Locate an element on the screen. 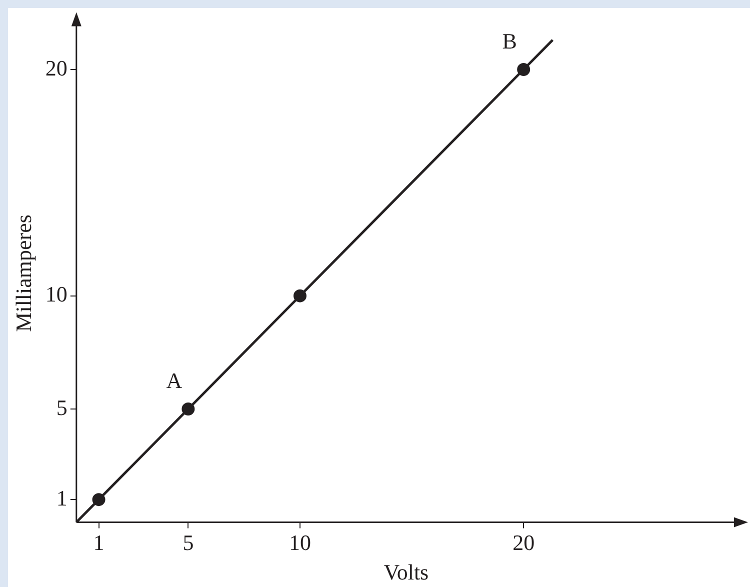 Image resolution: width=750 pixels, height=587 pixels. x-axis-title: Volts is located at coordinates (406, 572).